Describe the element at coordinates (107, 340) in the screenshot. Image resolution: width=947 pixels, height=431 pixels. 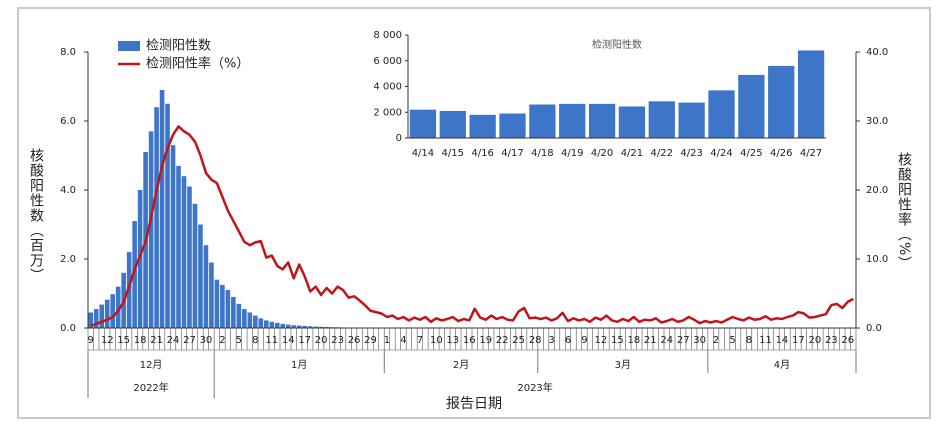
I see `x-tick-label: 12` at that location.